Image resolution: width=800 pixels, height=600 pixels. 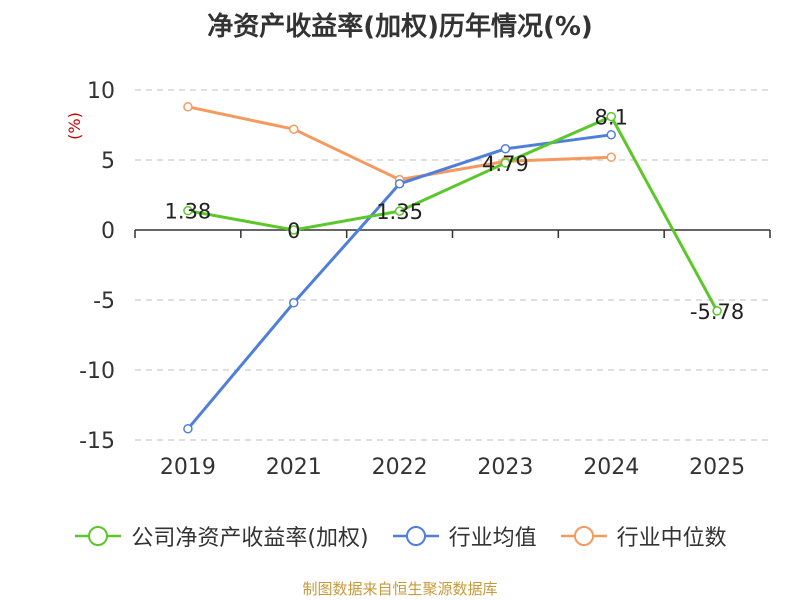 I want to click on legend-item: 行业均值, so click(x=464, y=536).